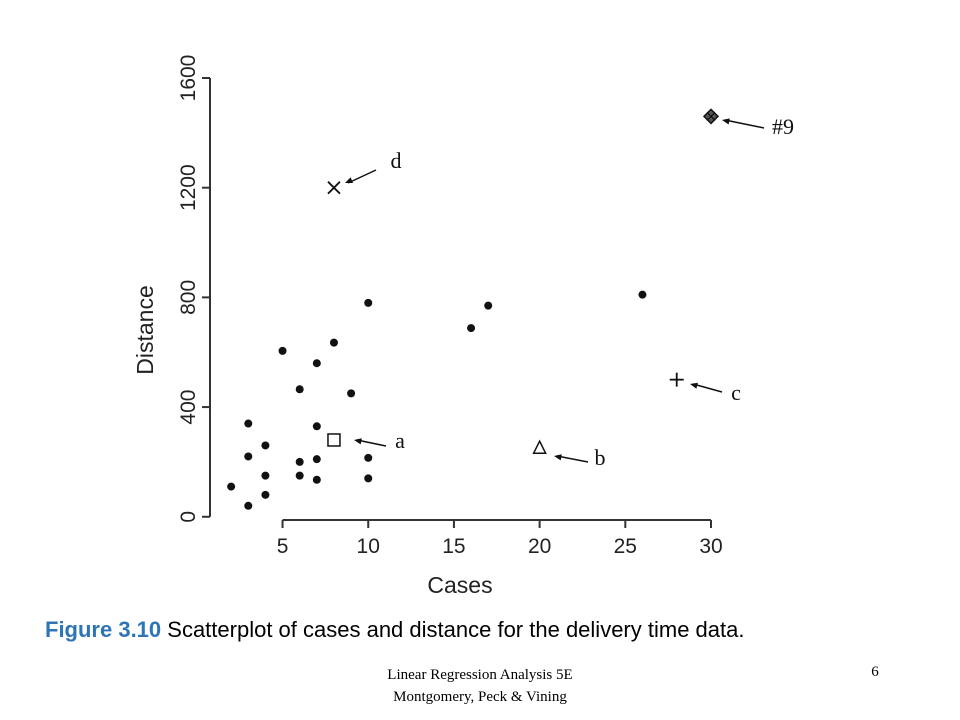 This screenshot has height=720, width=960. Describe the element at coordinates (396, 160) in the screenshot. I see `annotation-label: d` at that location.